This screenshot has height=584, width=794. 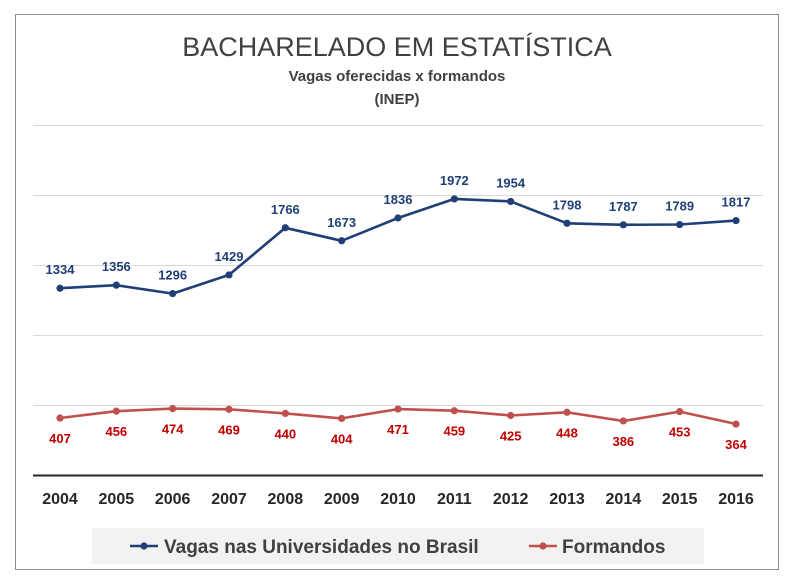 I want to click on x-tick-label: 2007, so click(x=229, y=499).